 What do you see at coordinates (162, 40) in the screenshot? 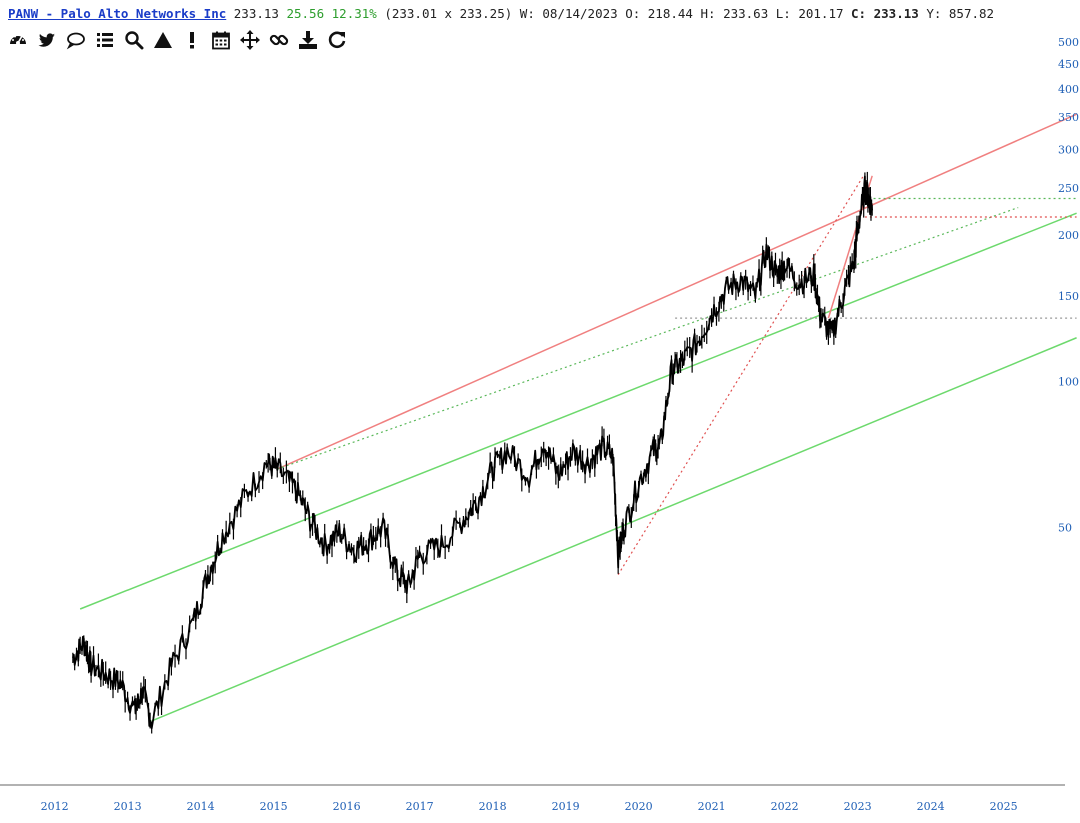
I see `triangle-icon` at bounding box center [162, 40].